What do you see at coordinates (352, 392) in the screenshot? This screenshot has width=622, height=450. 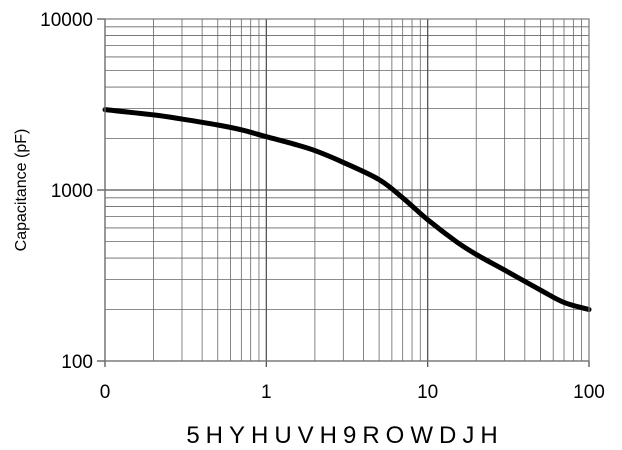 I see `x-tick-labels: 0 1 10 100` at bounding box center [352, 392].